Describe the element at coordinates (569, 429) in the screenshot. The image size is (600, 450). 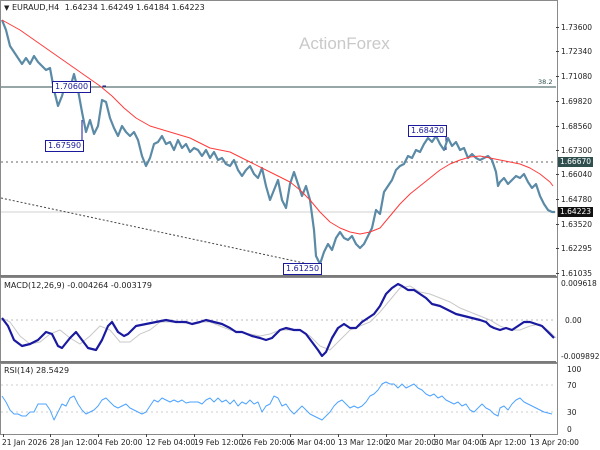
I see `rsi-tick: 0` at that location.